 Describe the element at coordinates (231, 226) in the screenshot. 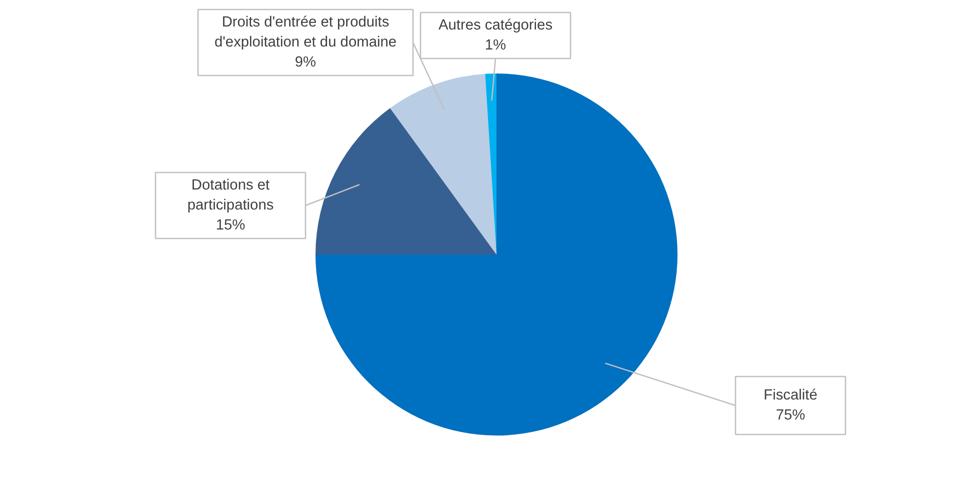

I see `data-label: 15%` at that location.